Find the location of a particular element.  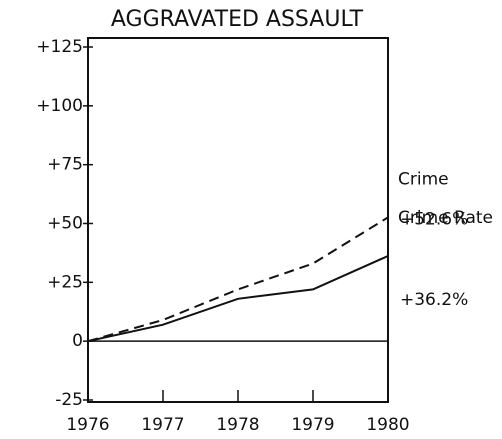

x-tick-label: 1976 is located at coordinates (87, 425).